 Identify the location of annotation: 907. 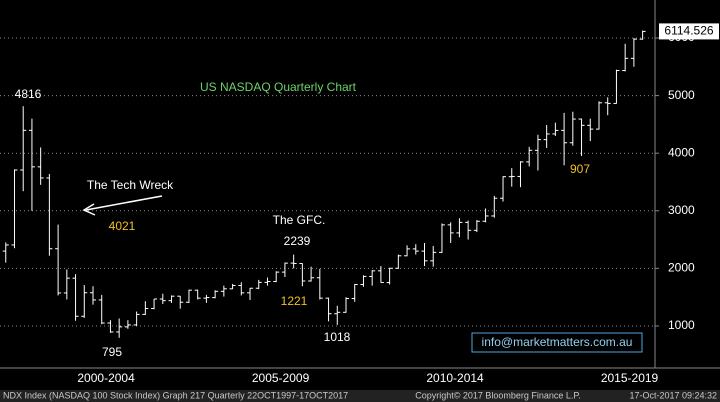
(580, 169).